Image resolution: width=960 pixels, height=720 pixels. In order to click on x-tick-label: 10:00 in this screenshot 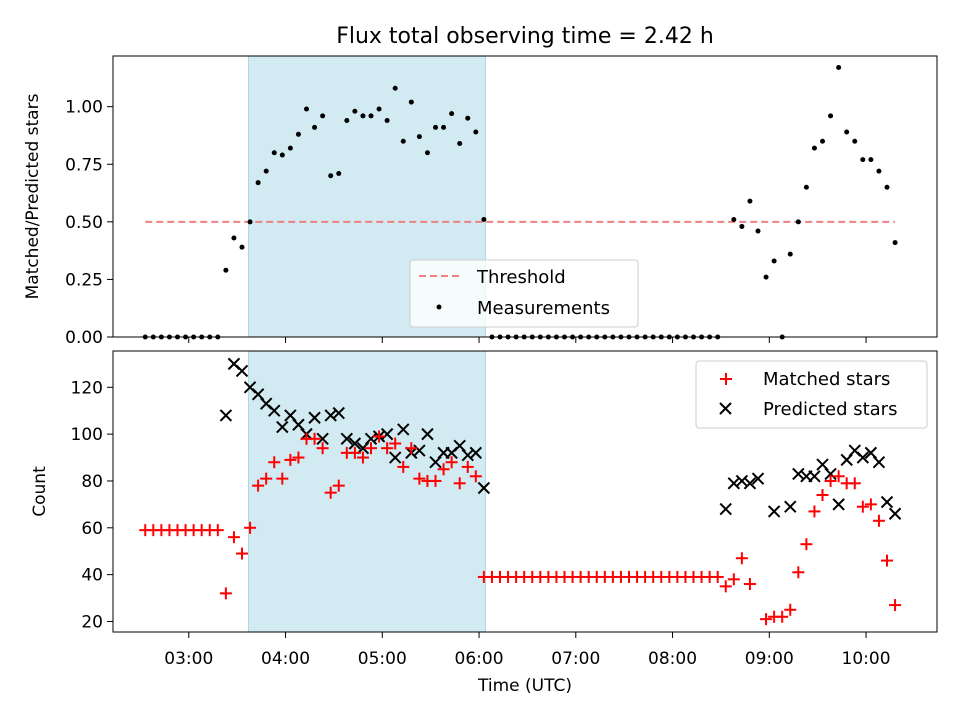, I will do `click(866, 659)`.